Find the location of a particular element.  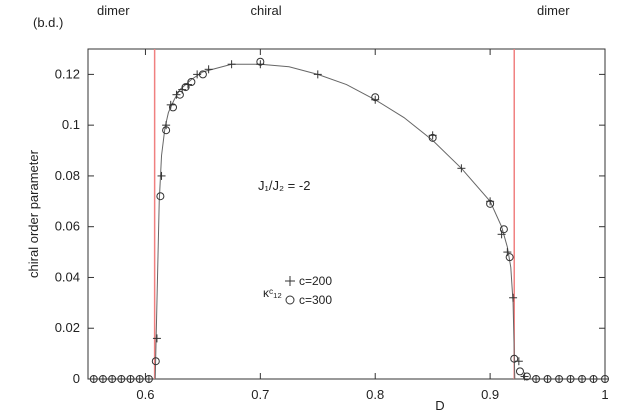

y-tick-label: 0.1 is located at coordinates (71, 124).